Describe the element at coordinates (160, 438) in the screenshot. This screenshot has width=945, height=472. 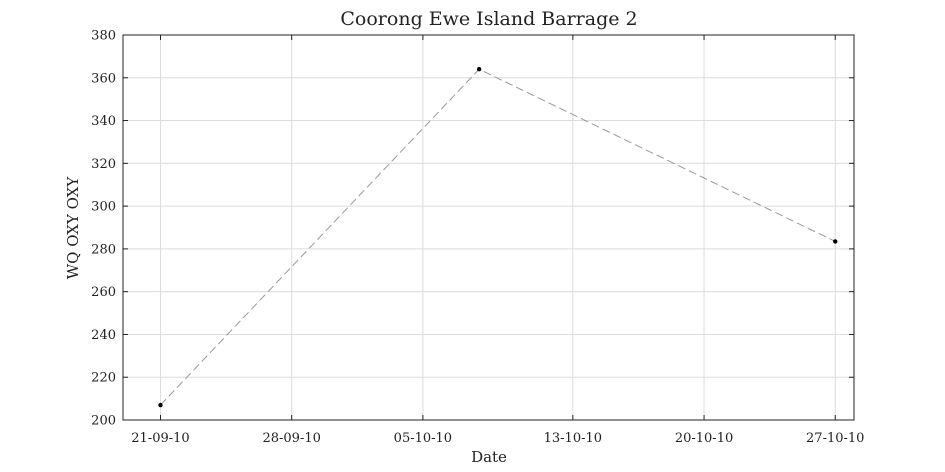
I see `x-tick-label: 21-09-10` at that location.